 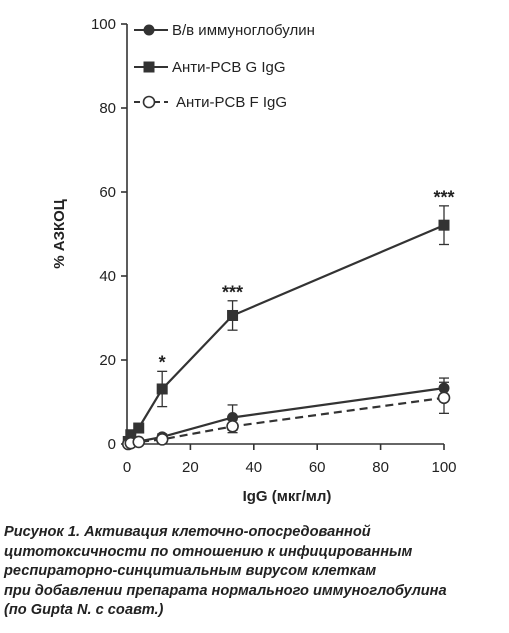 I want to click on y-tick-label: 80, so click(x=107, y=108).